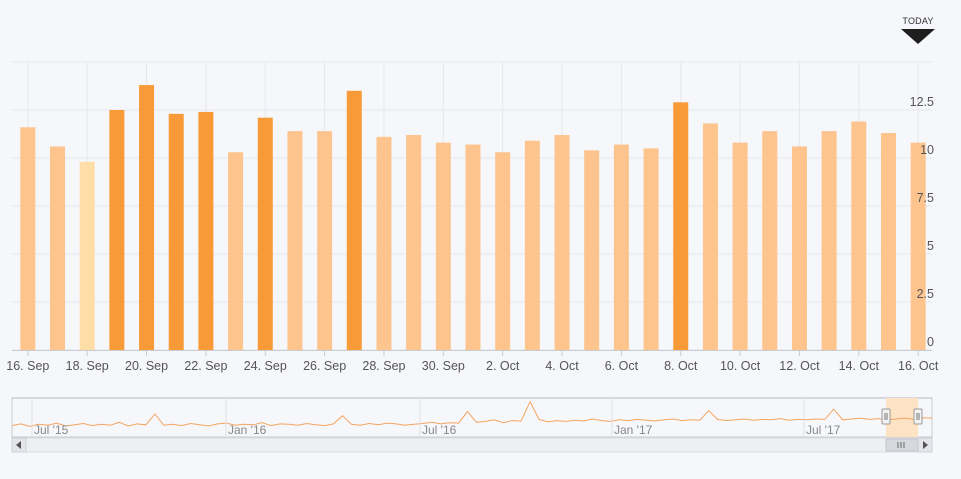 This screenshot has height=479, width=961. Describe the element at coordinates (87, 366) in the screenshot. I see `x-tick-label: 18. Sep` at that location.